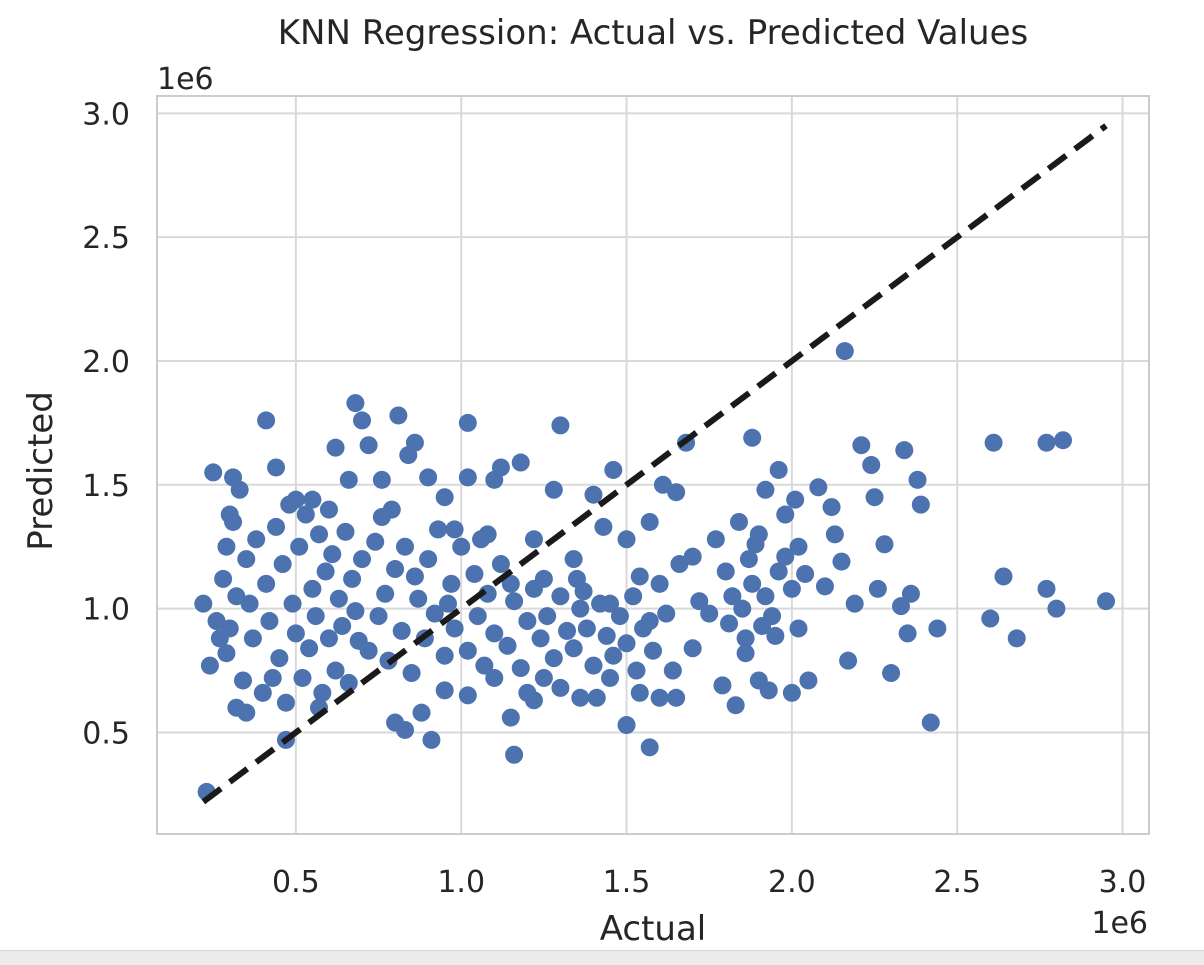 This screenshot has width=1204, height=965. I want to click on y-tick-label: 3.0, so click(106, 114).